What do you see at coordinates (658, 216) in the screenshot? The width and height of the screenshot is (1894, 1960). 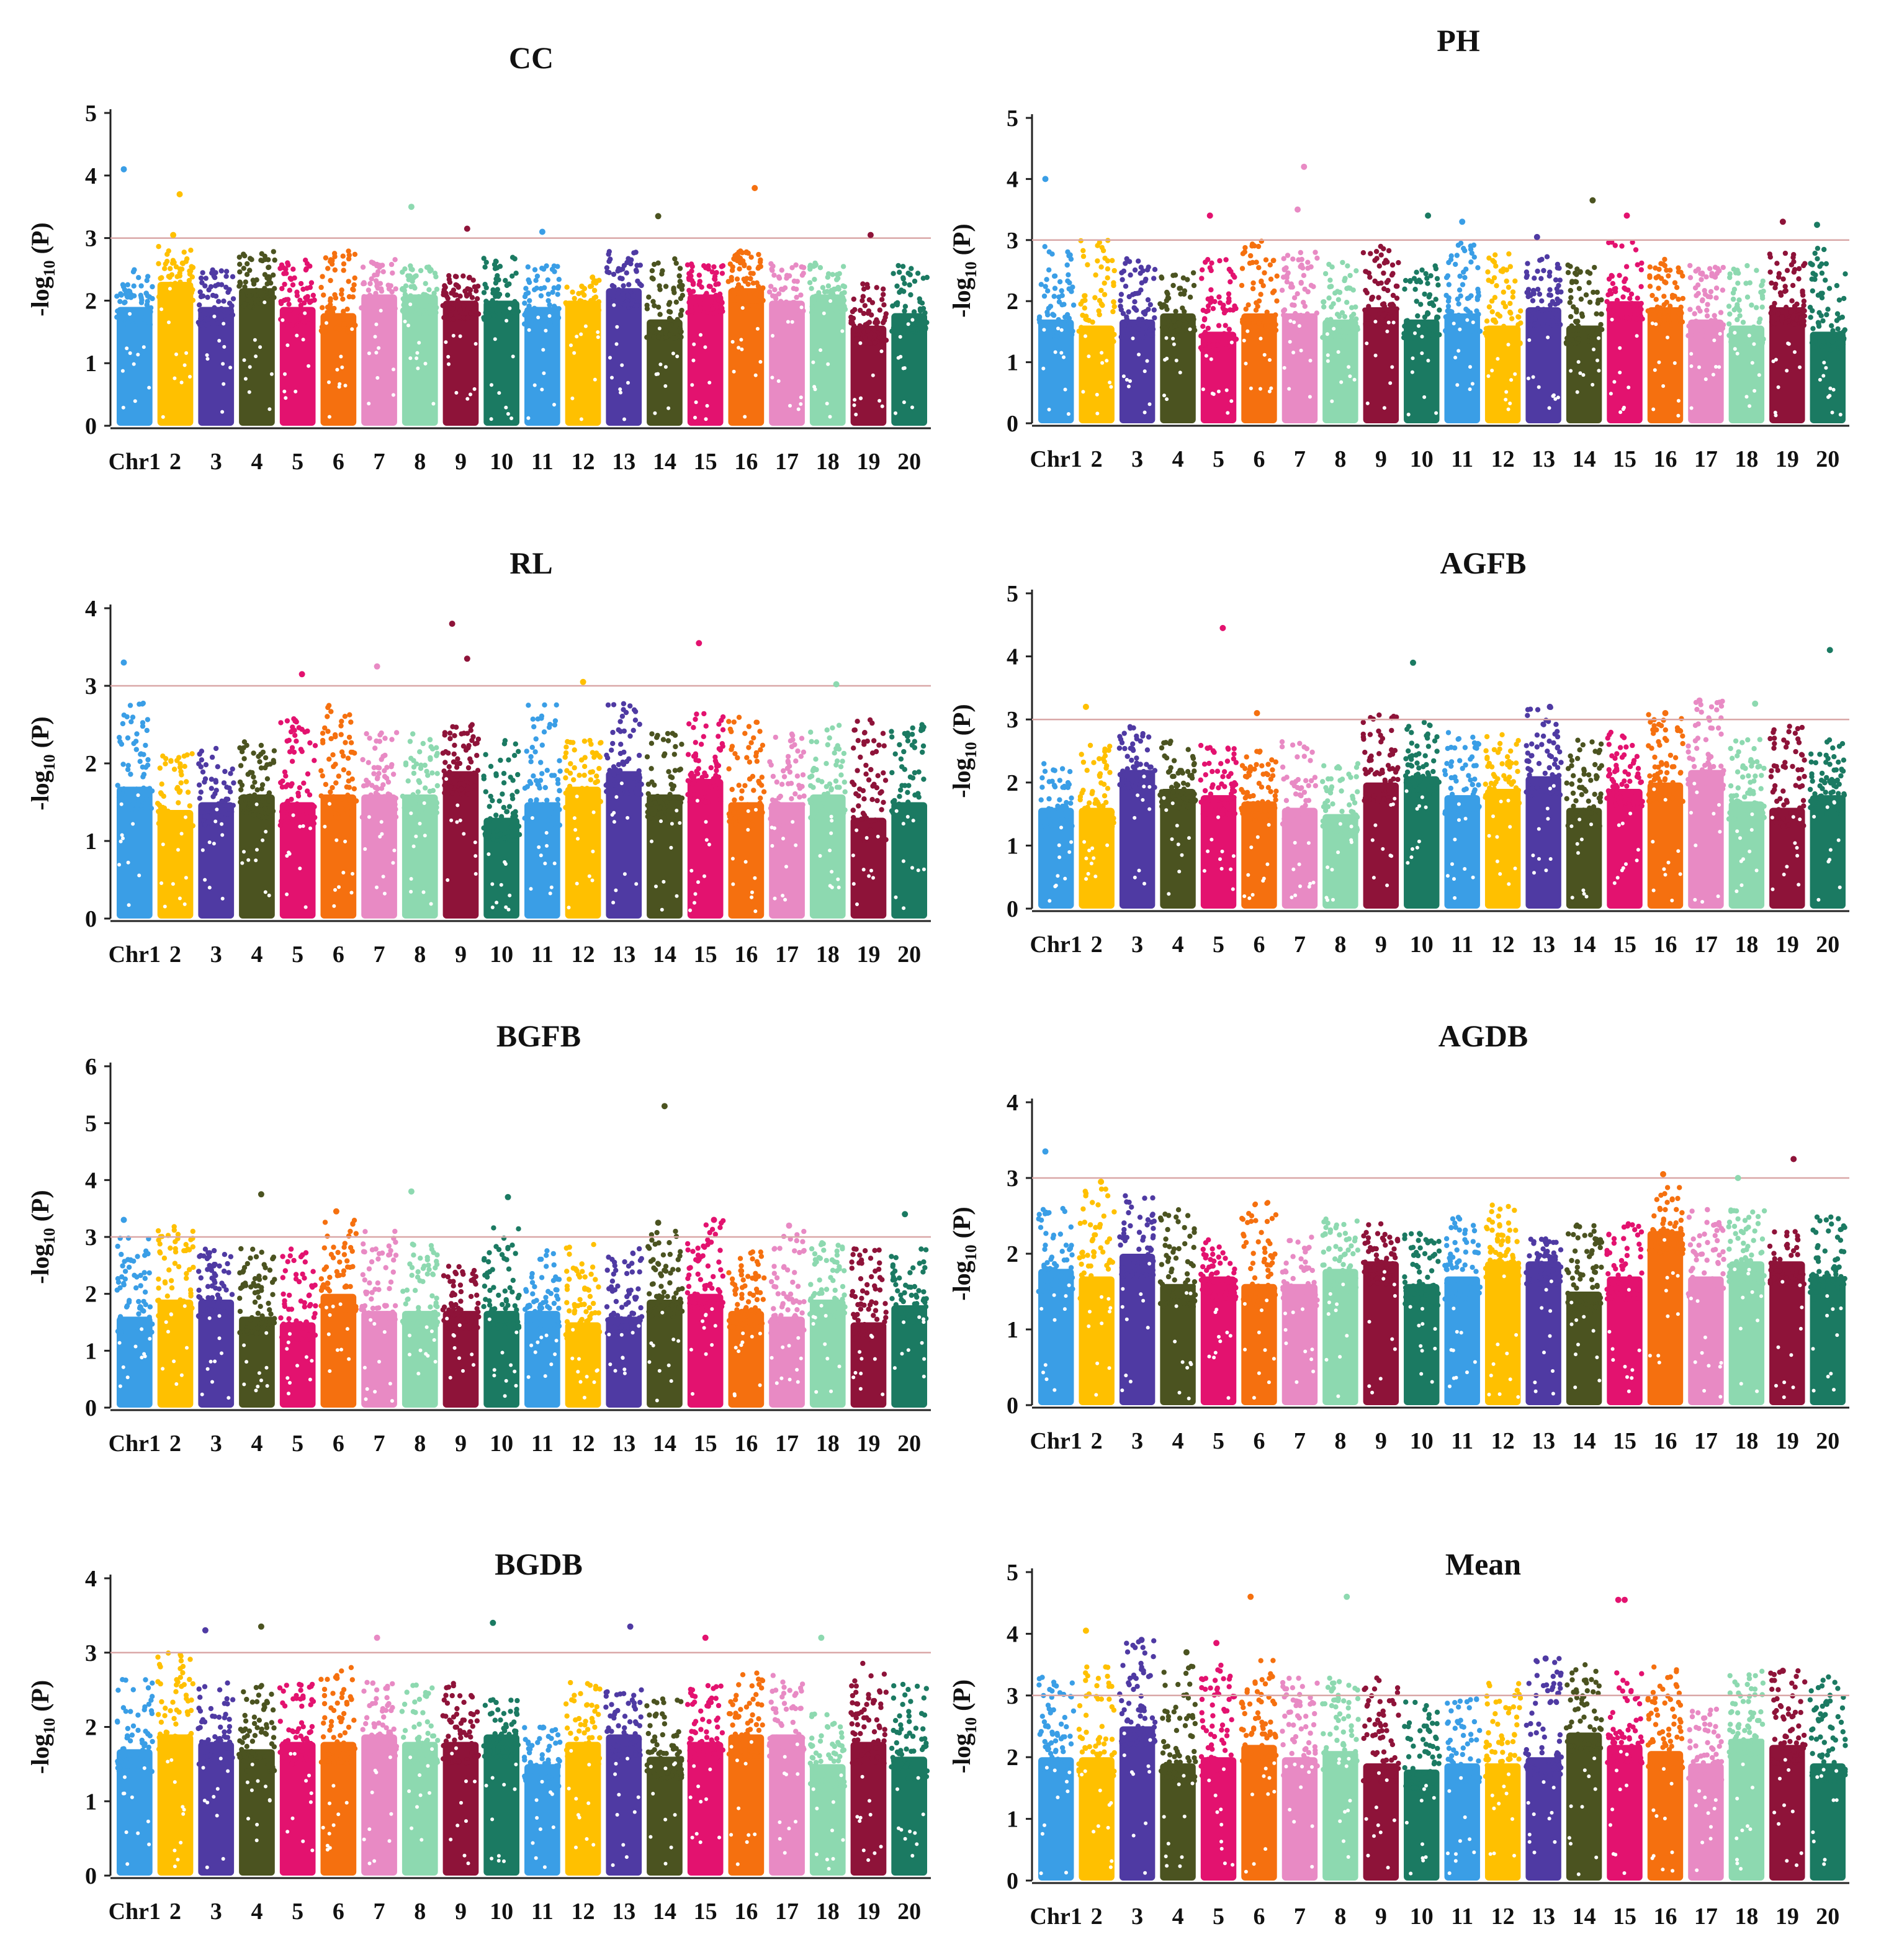 I see `significant-snp-point` at bounding box center [658, 216].